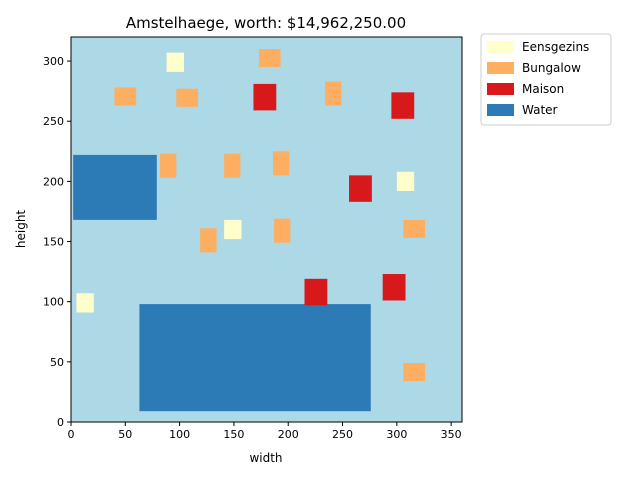 Image resolution: width=640 pixels, height=480 pixels. Describe the element at coordinates (555, 47) in the screenshot. I see `legend-label-eensgezins: Eensgezins` at that location.